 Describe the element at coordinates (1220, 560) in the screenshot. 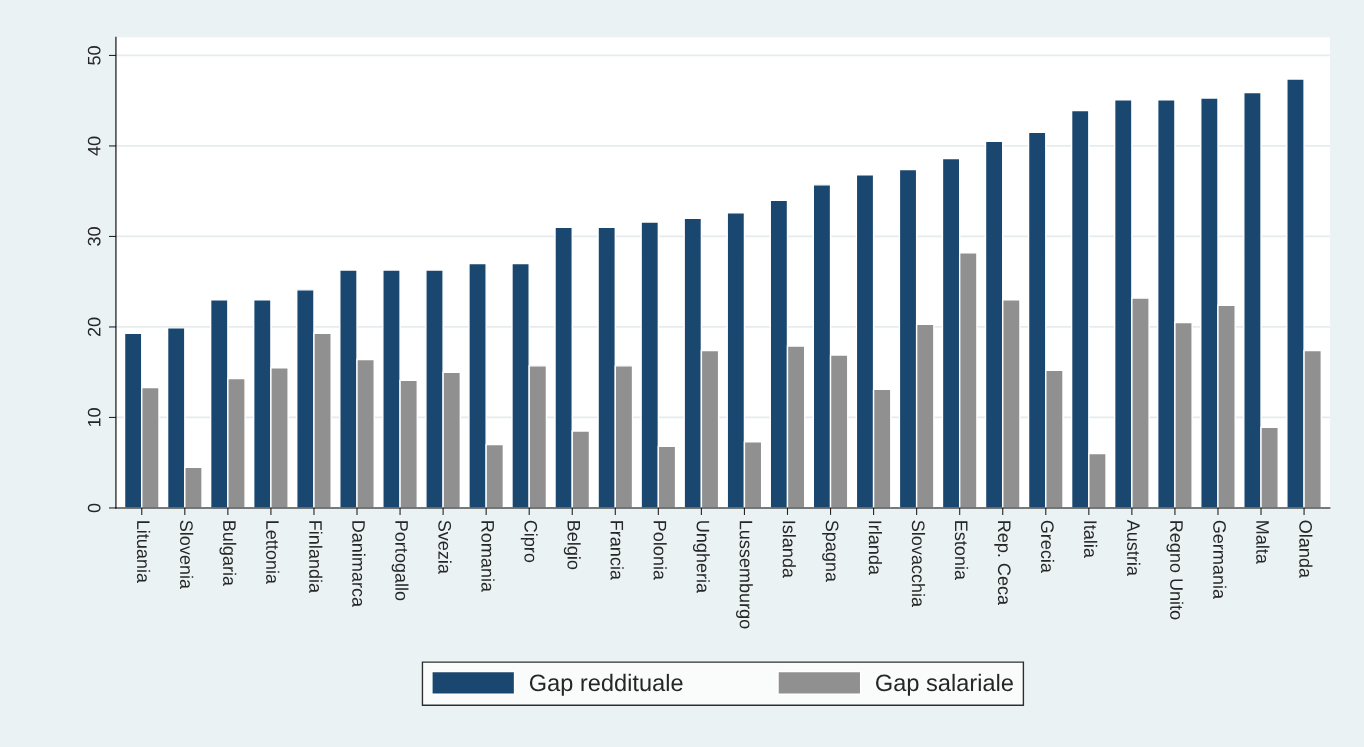

I see `x-tick-label: Germania` at that location.